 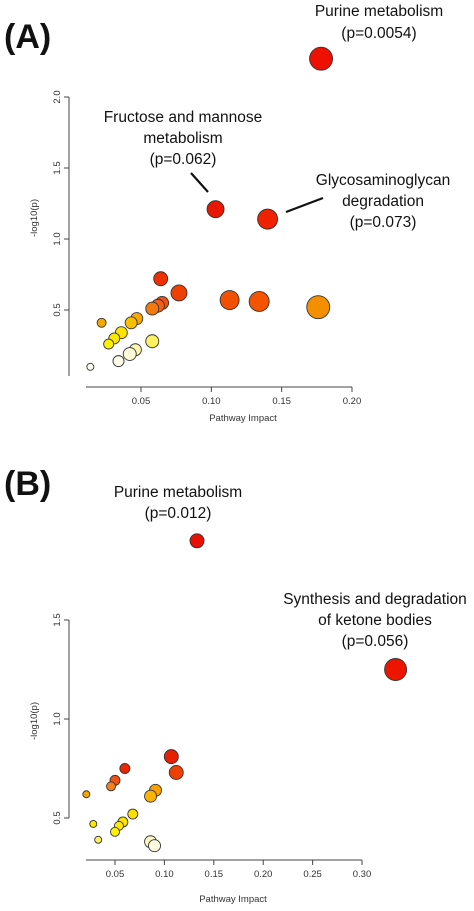 What do you see at coordinates (379, 22) in the screenshot?
I see `annotation-purine: Purine metabolism (p=0.0054)` at bounding box center [379, 22].